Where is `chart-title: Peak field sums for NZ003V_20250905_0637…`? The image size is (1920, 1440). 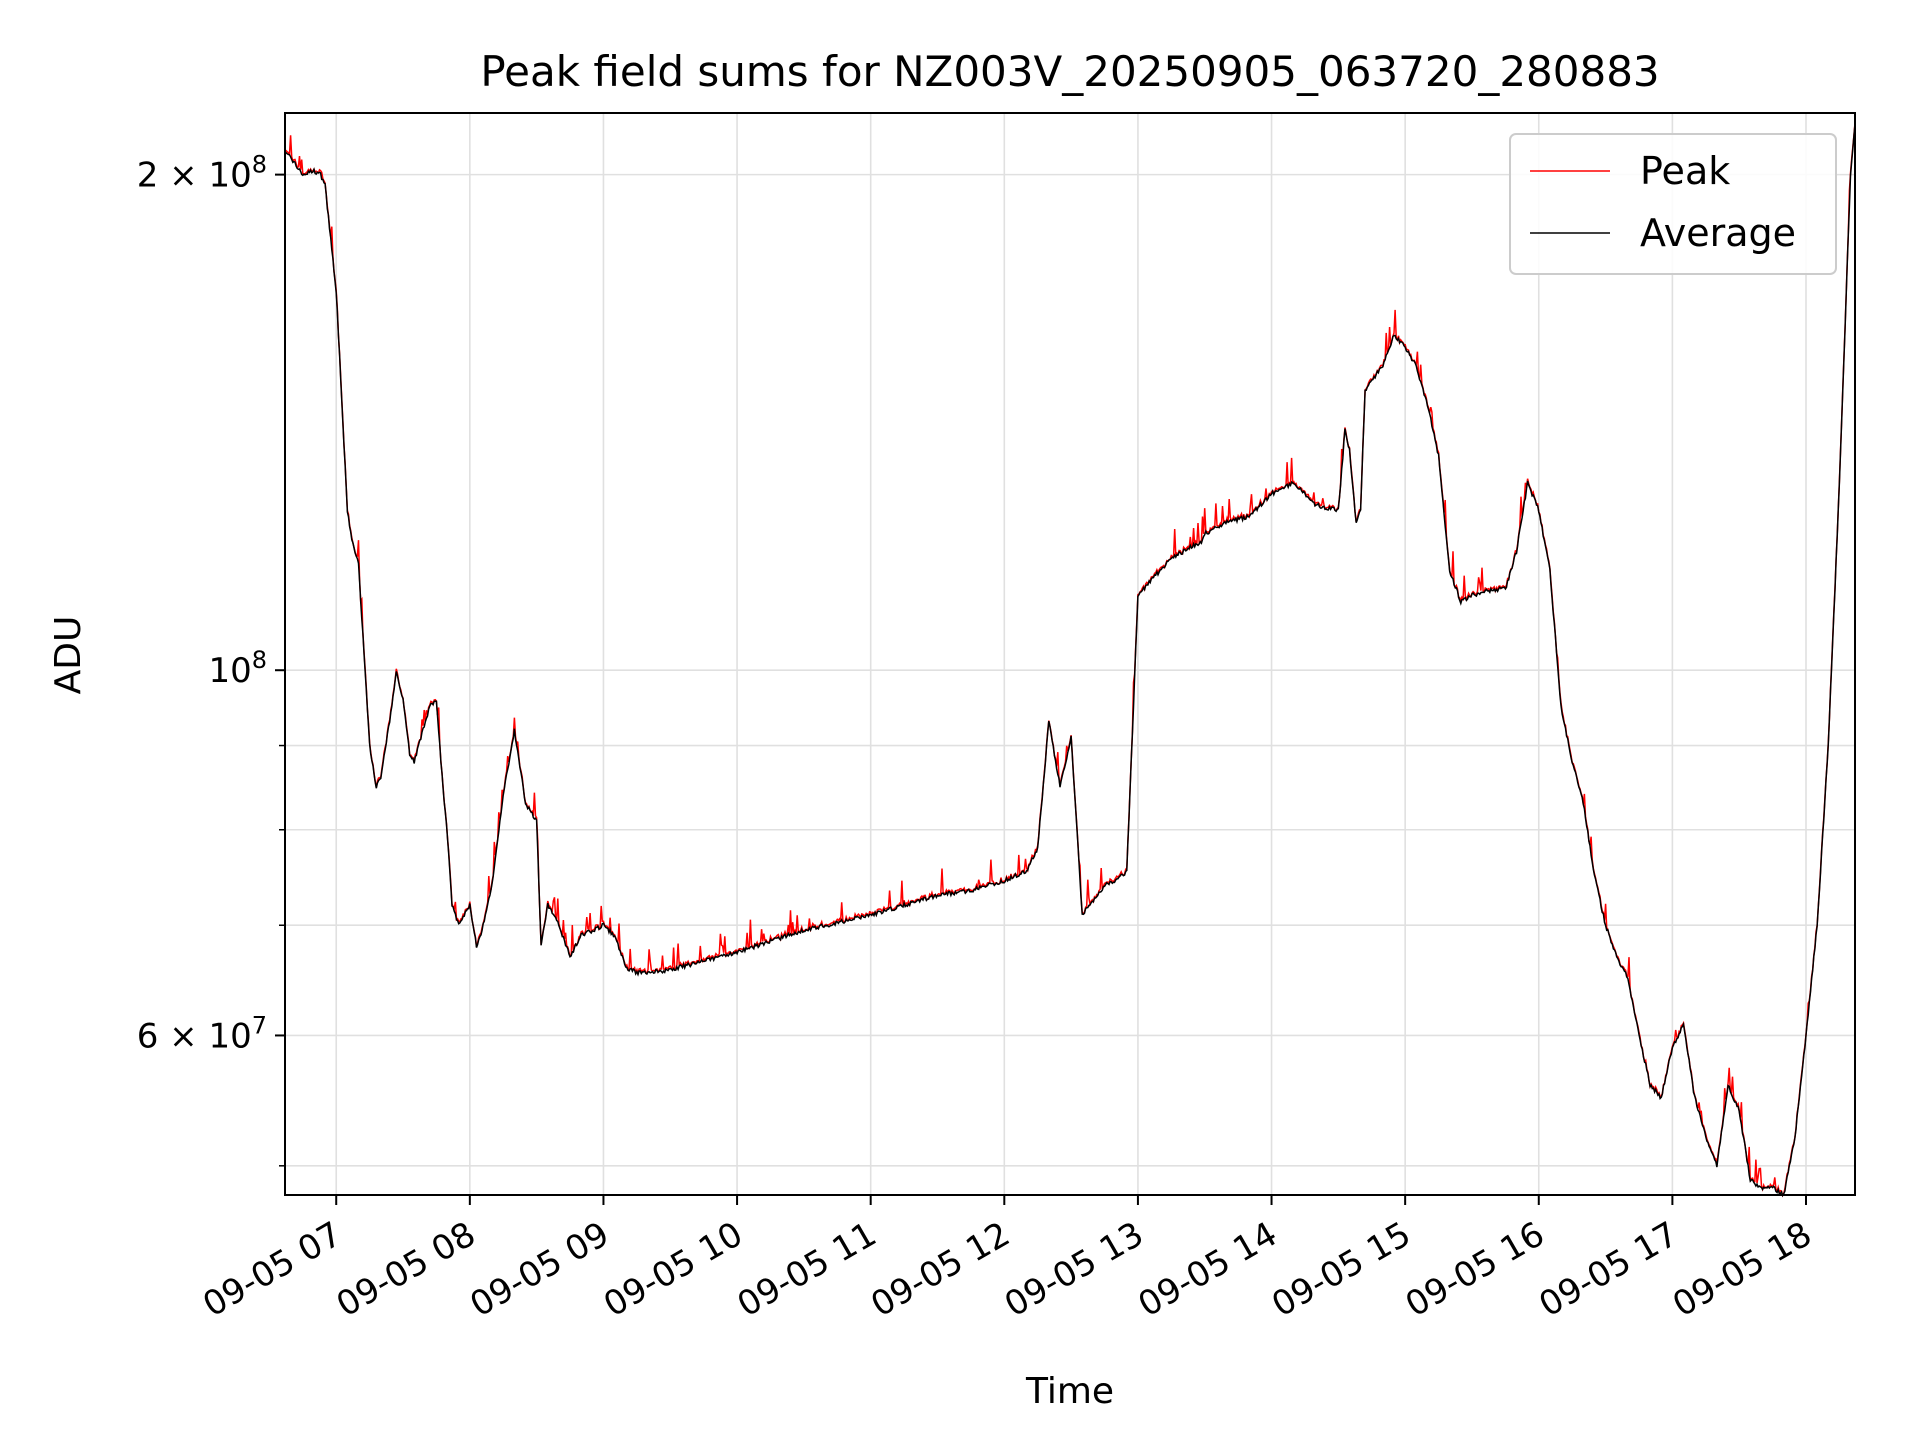
chart-title: Peak field sums for NZ003V_20250905_0637… is located at coordinates (1069, 71).